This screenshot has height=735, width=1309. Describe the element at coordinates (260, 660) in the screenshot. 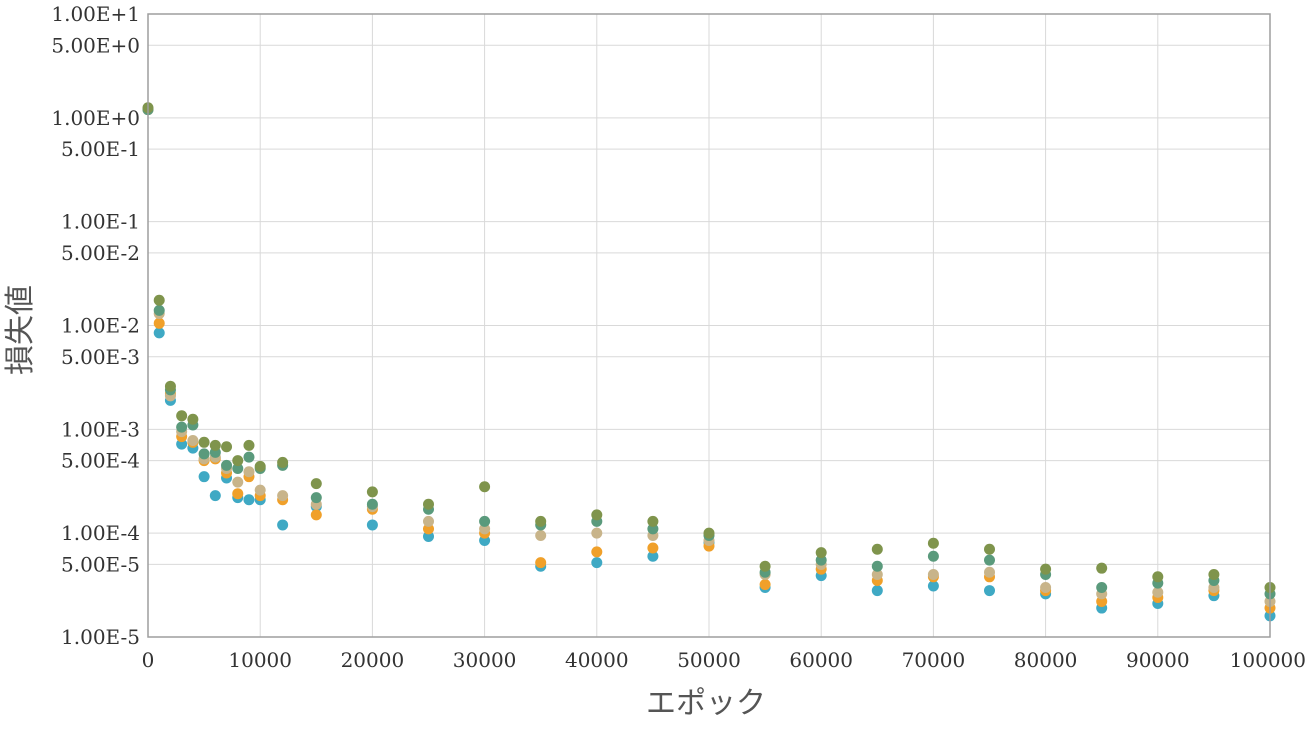

I see `x-tick-label: 10000` at that location.